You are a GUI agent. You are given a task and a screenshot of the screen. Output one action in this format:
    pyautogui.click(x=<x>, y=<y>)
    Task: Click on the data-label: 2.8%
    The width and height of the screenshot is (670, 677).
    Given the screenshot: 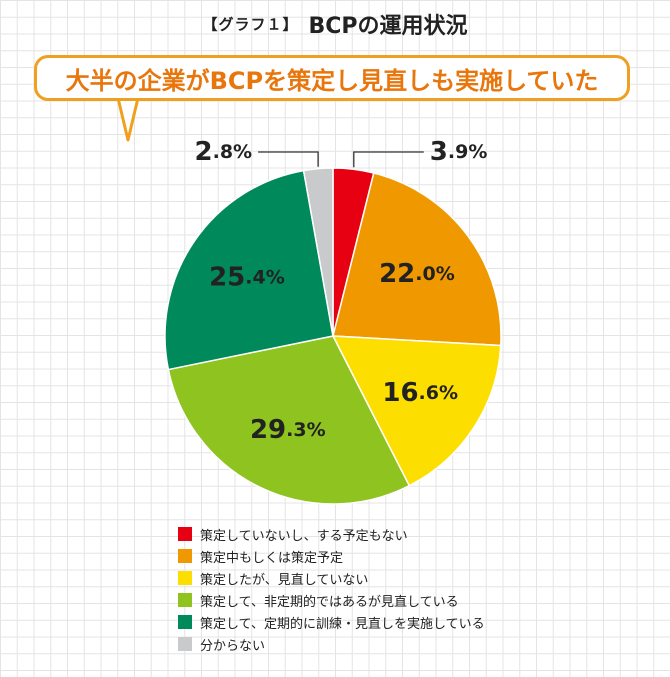 What is the action you would take?
    pyautogui.click(x=224, y=152)
    